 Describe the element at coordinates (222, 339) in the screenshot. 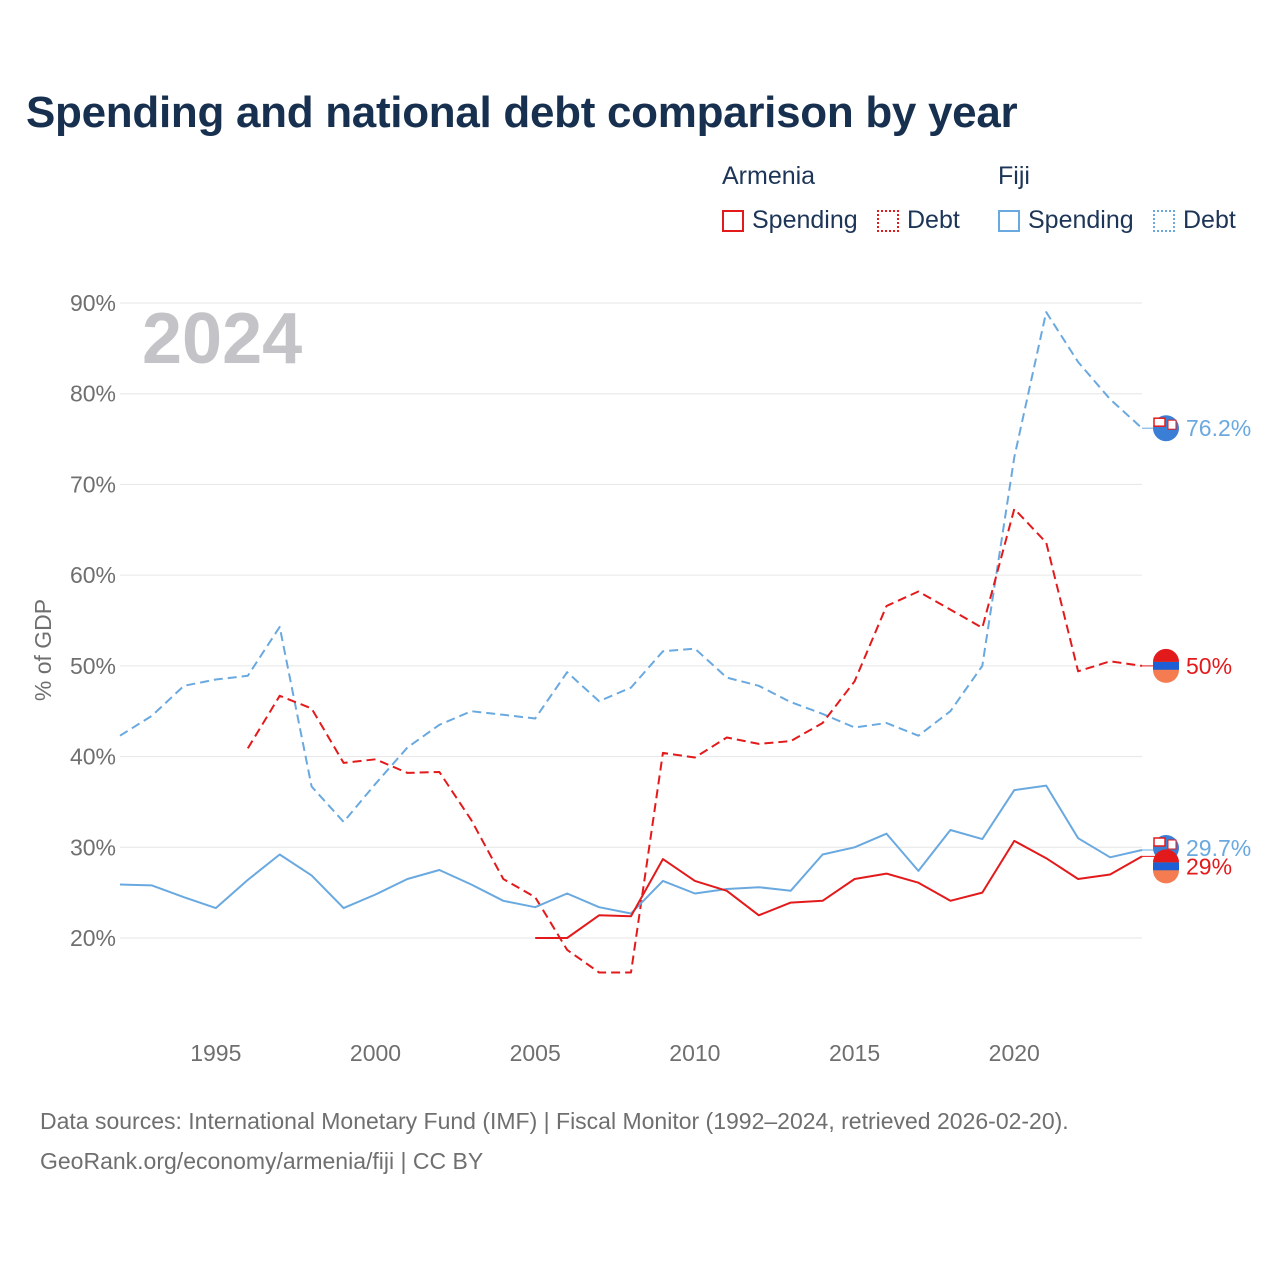

I see `year-watermark: 2024` at that location.